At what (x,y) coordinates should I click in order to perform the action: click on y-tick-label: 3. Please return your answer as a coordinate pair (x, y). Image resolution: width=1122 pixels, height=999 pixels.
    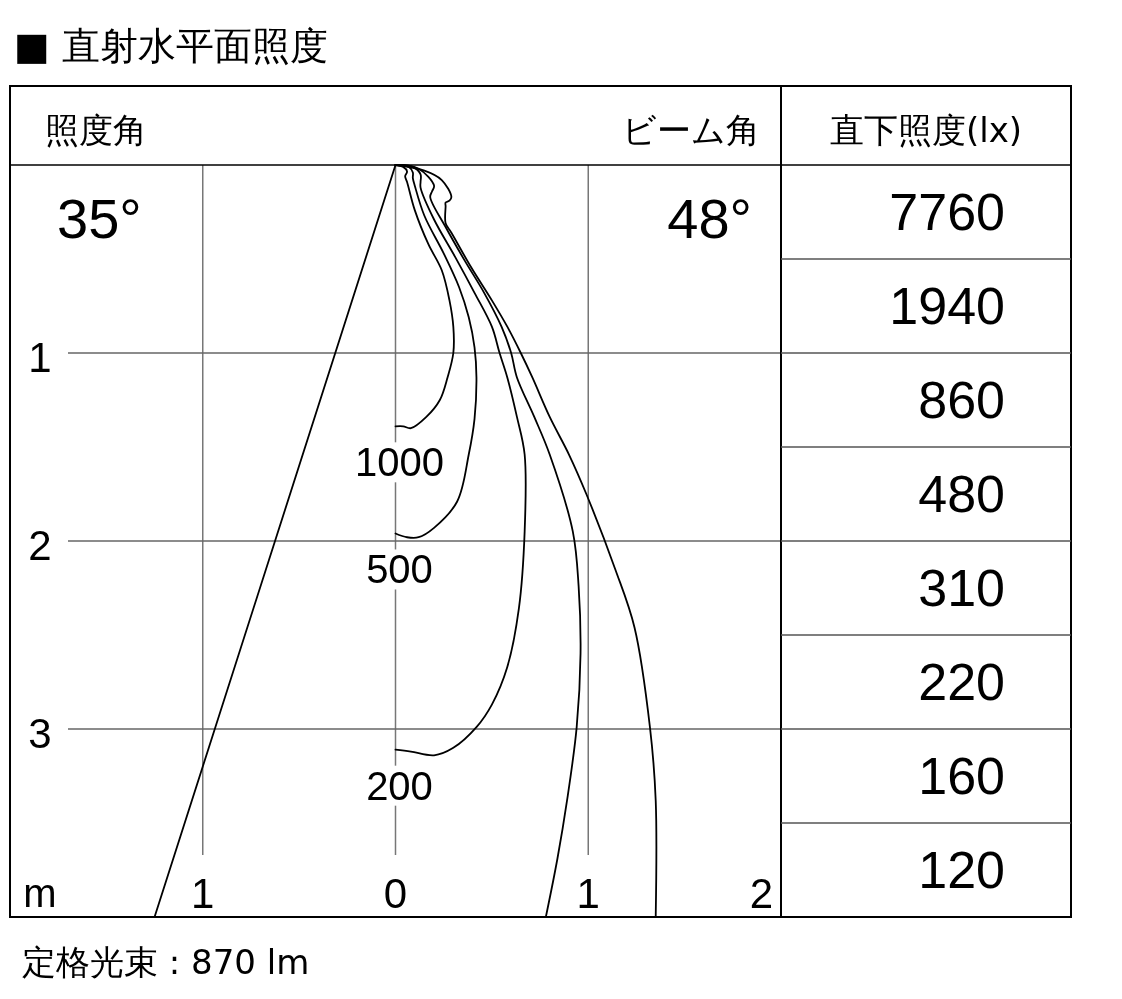
    Looking at the image, I should click on (40, 733).